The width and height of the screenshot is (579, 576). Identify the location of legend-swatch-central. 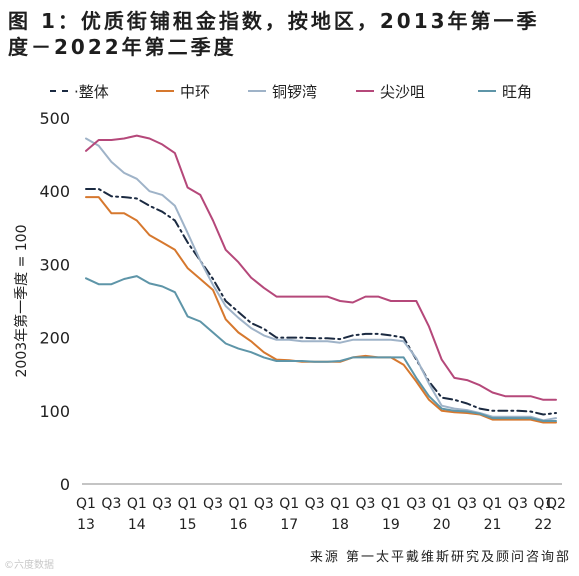
(165, 91).